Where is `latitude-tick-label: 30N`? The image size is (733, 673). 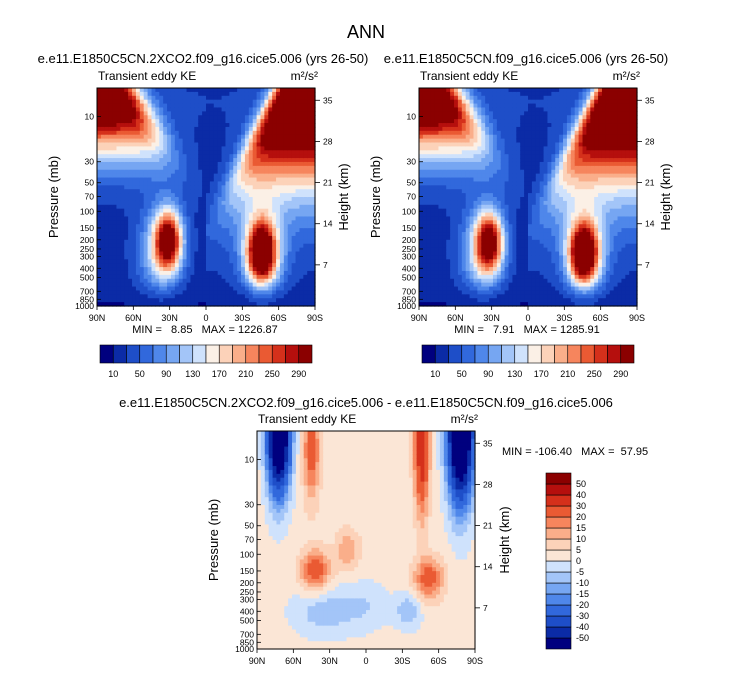 latitude-tick-label: 30N is located at coordinates (169, 318).